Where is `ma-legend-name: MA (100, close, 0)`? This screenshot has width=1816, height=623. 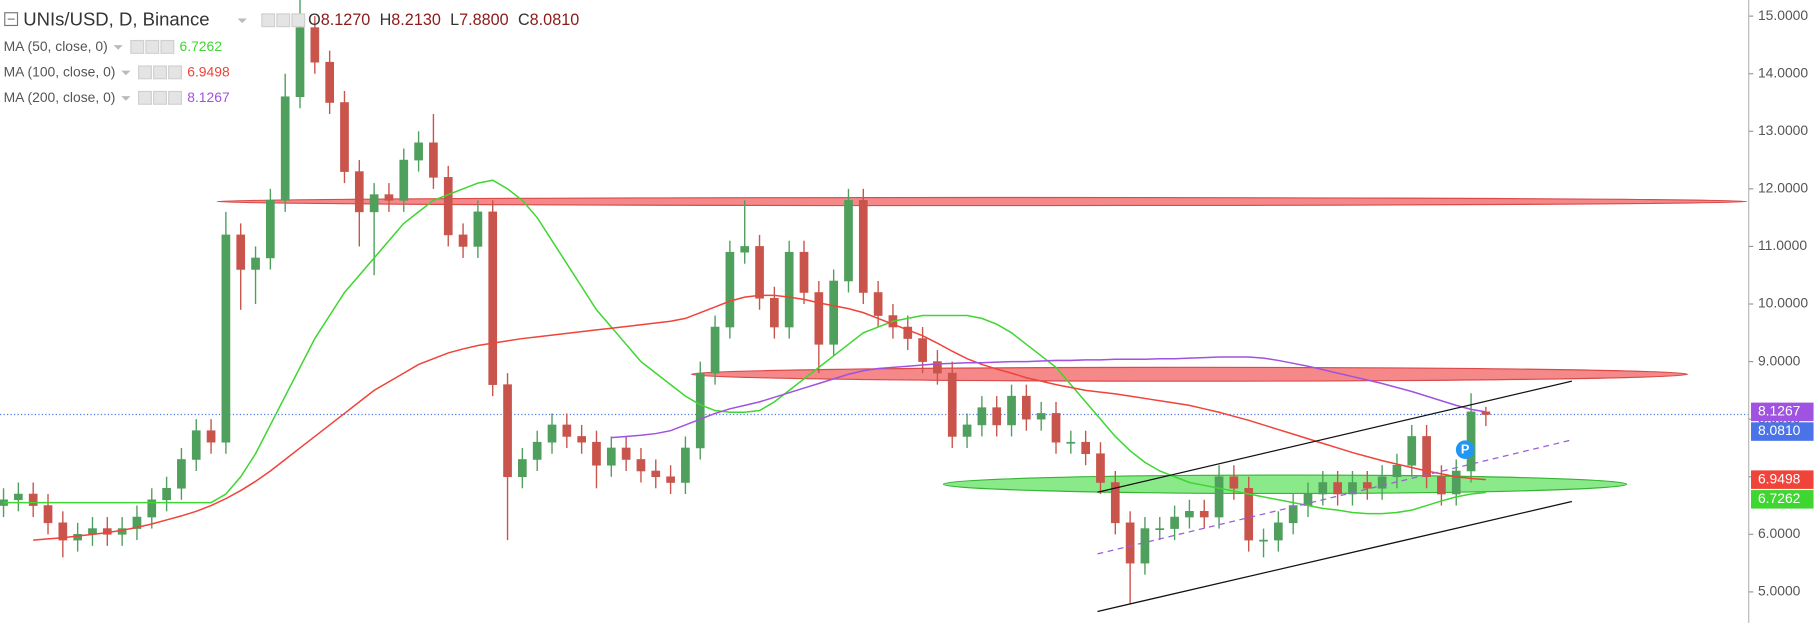 ma-legend-name: MA (100, close, 0) is located at coordinates (60, 72).